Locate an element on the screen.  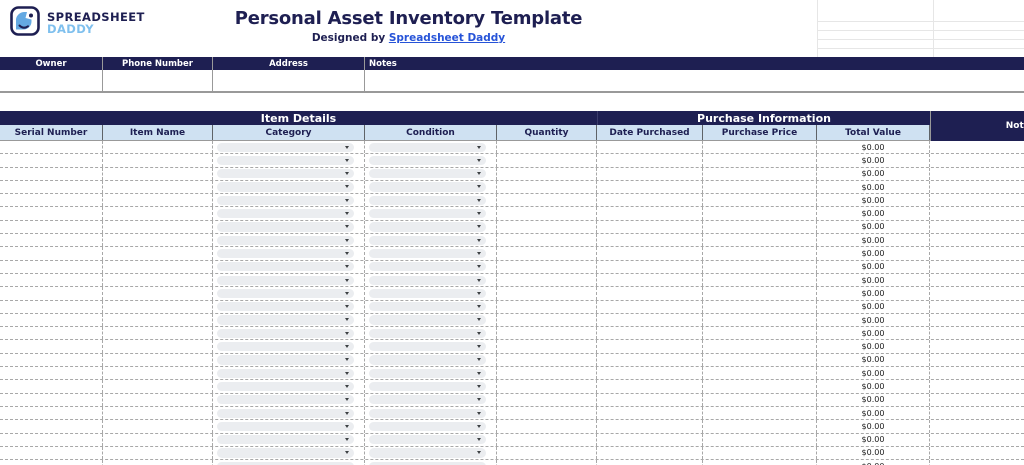
owner-input-cell is located at coordinates (51, 80).